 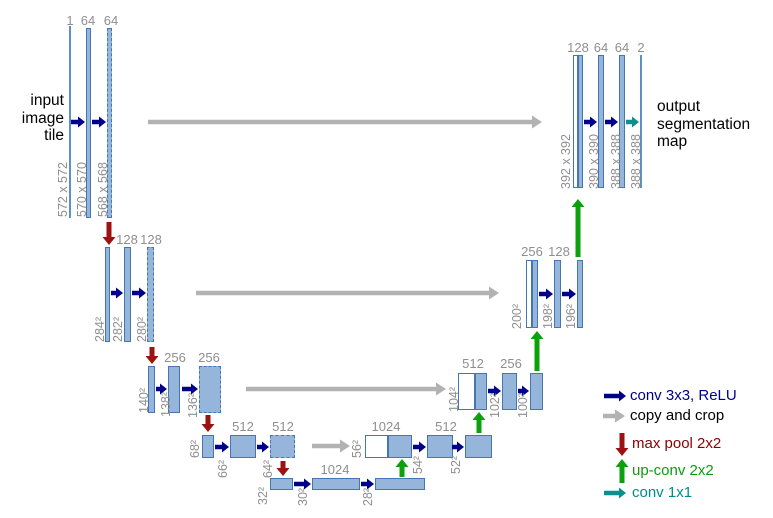 I want to click on feature-size-label: 28², so click(x=368, y=496).